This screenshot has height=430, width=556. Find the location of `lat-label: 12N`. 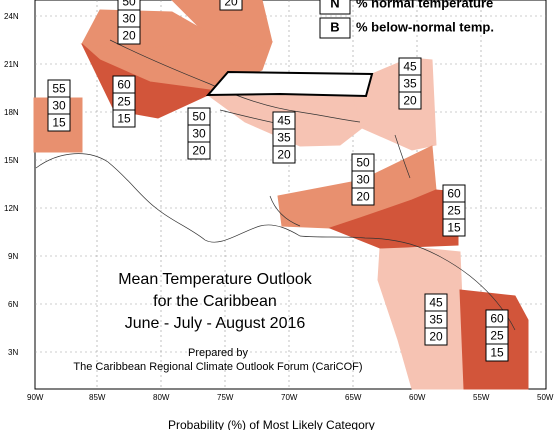

lat-label: 12N is located at coordinates (11, 208).